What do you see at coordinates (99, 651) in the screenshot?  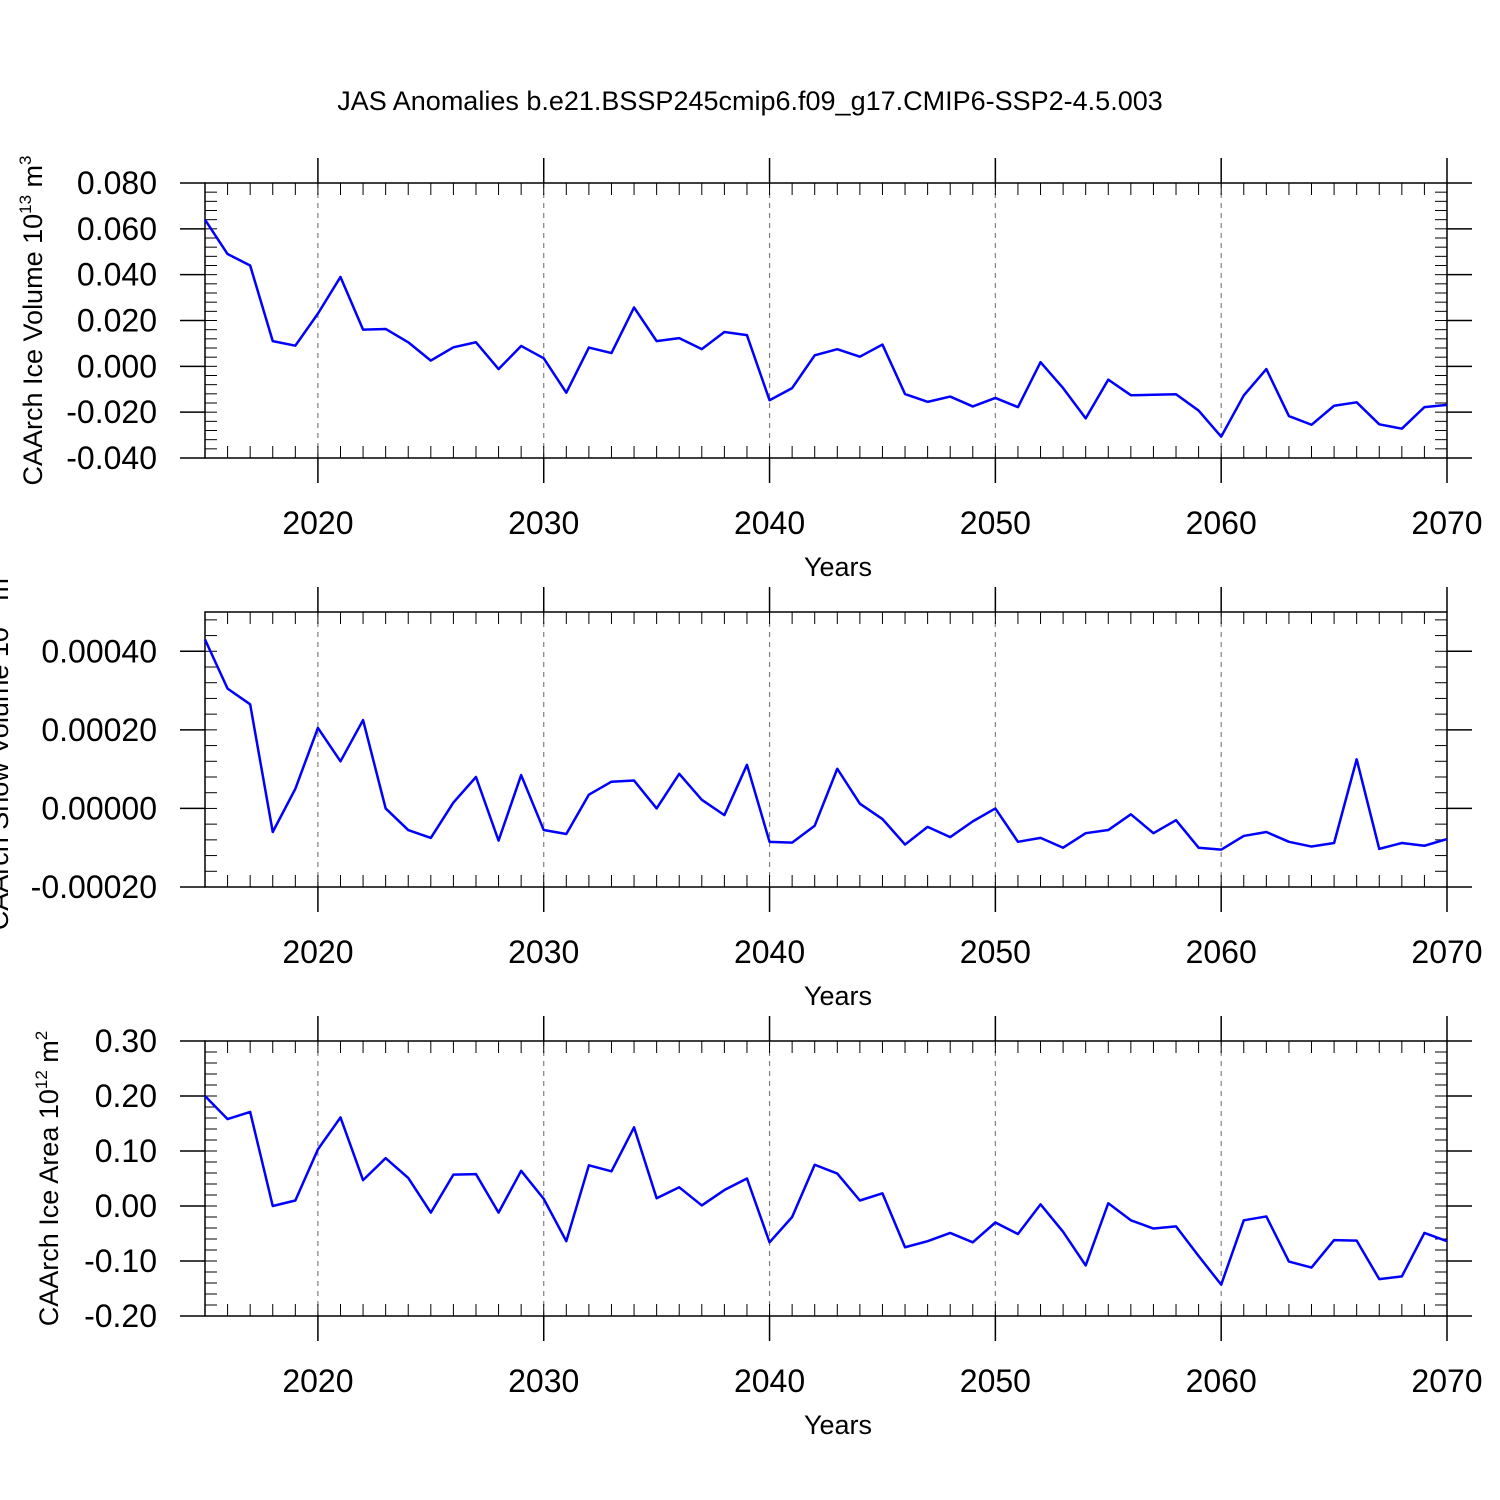 I see `y-tick-label: 0.00040` at bounding box center [99, 651].